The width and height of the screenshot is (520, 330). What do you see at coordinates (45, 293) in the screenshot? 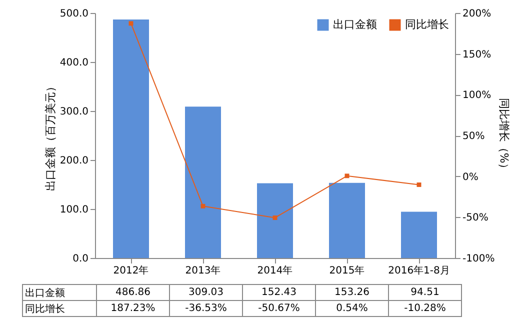
I see `text: 出口金额` at bounding box center [45, 293].